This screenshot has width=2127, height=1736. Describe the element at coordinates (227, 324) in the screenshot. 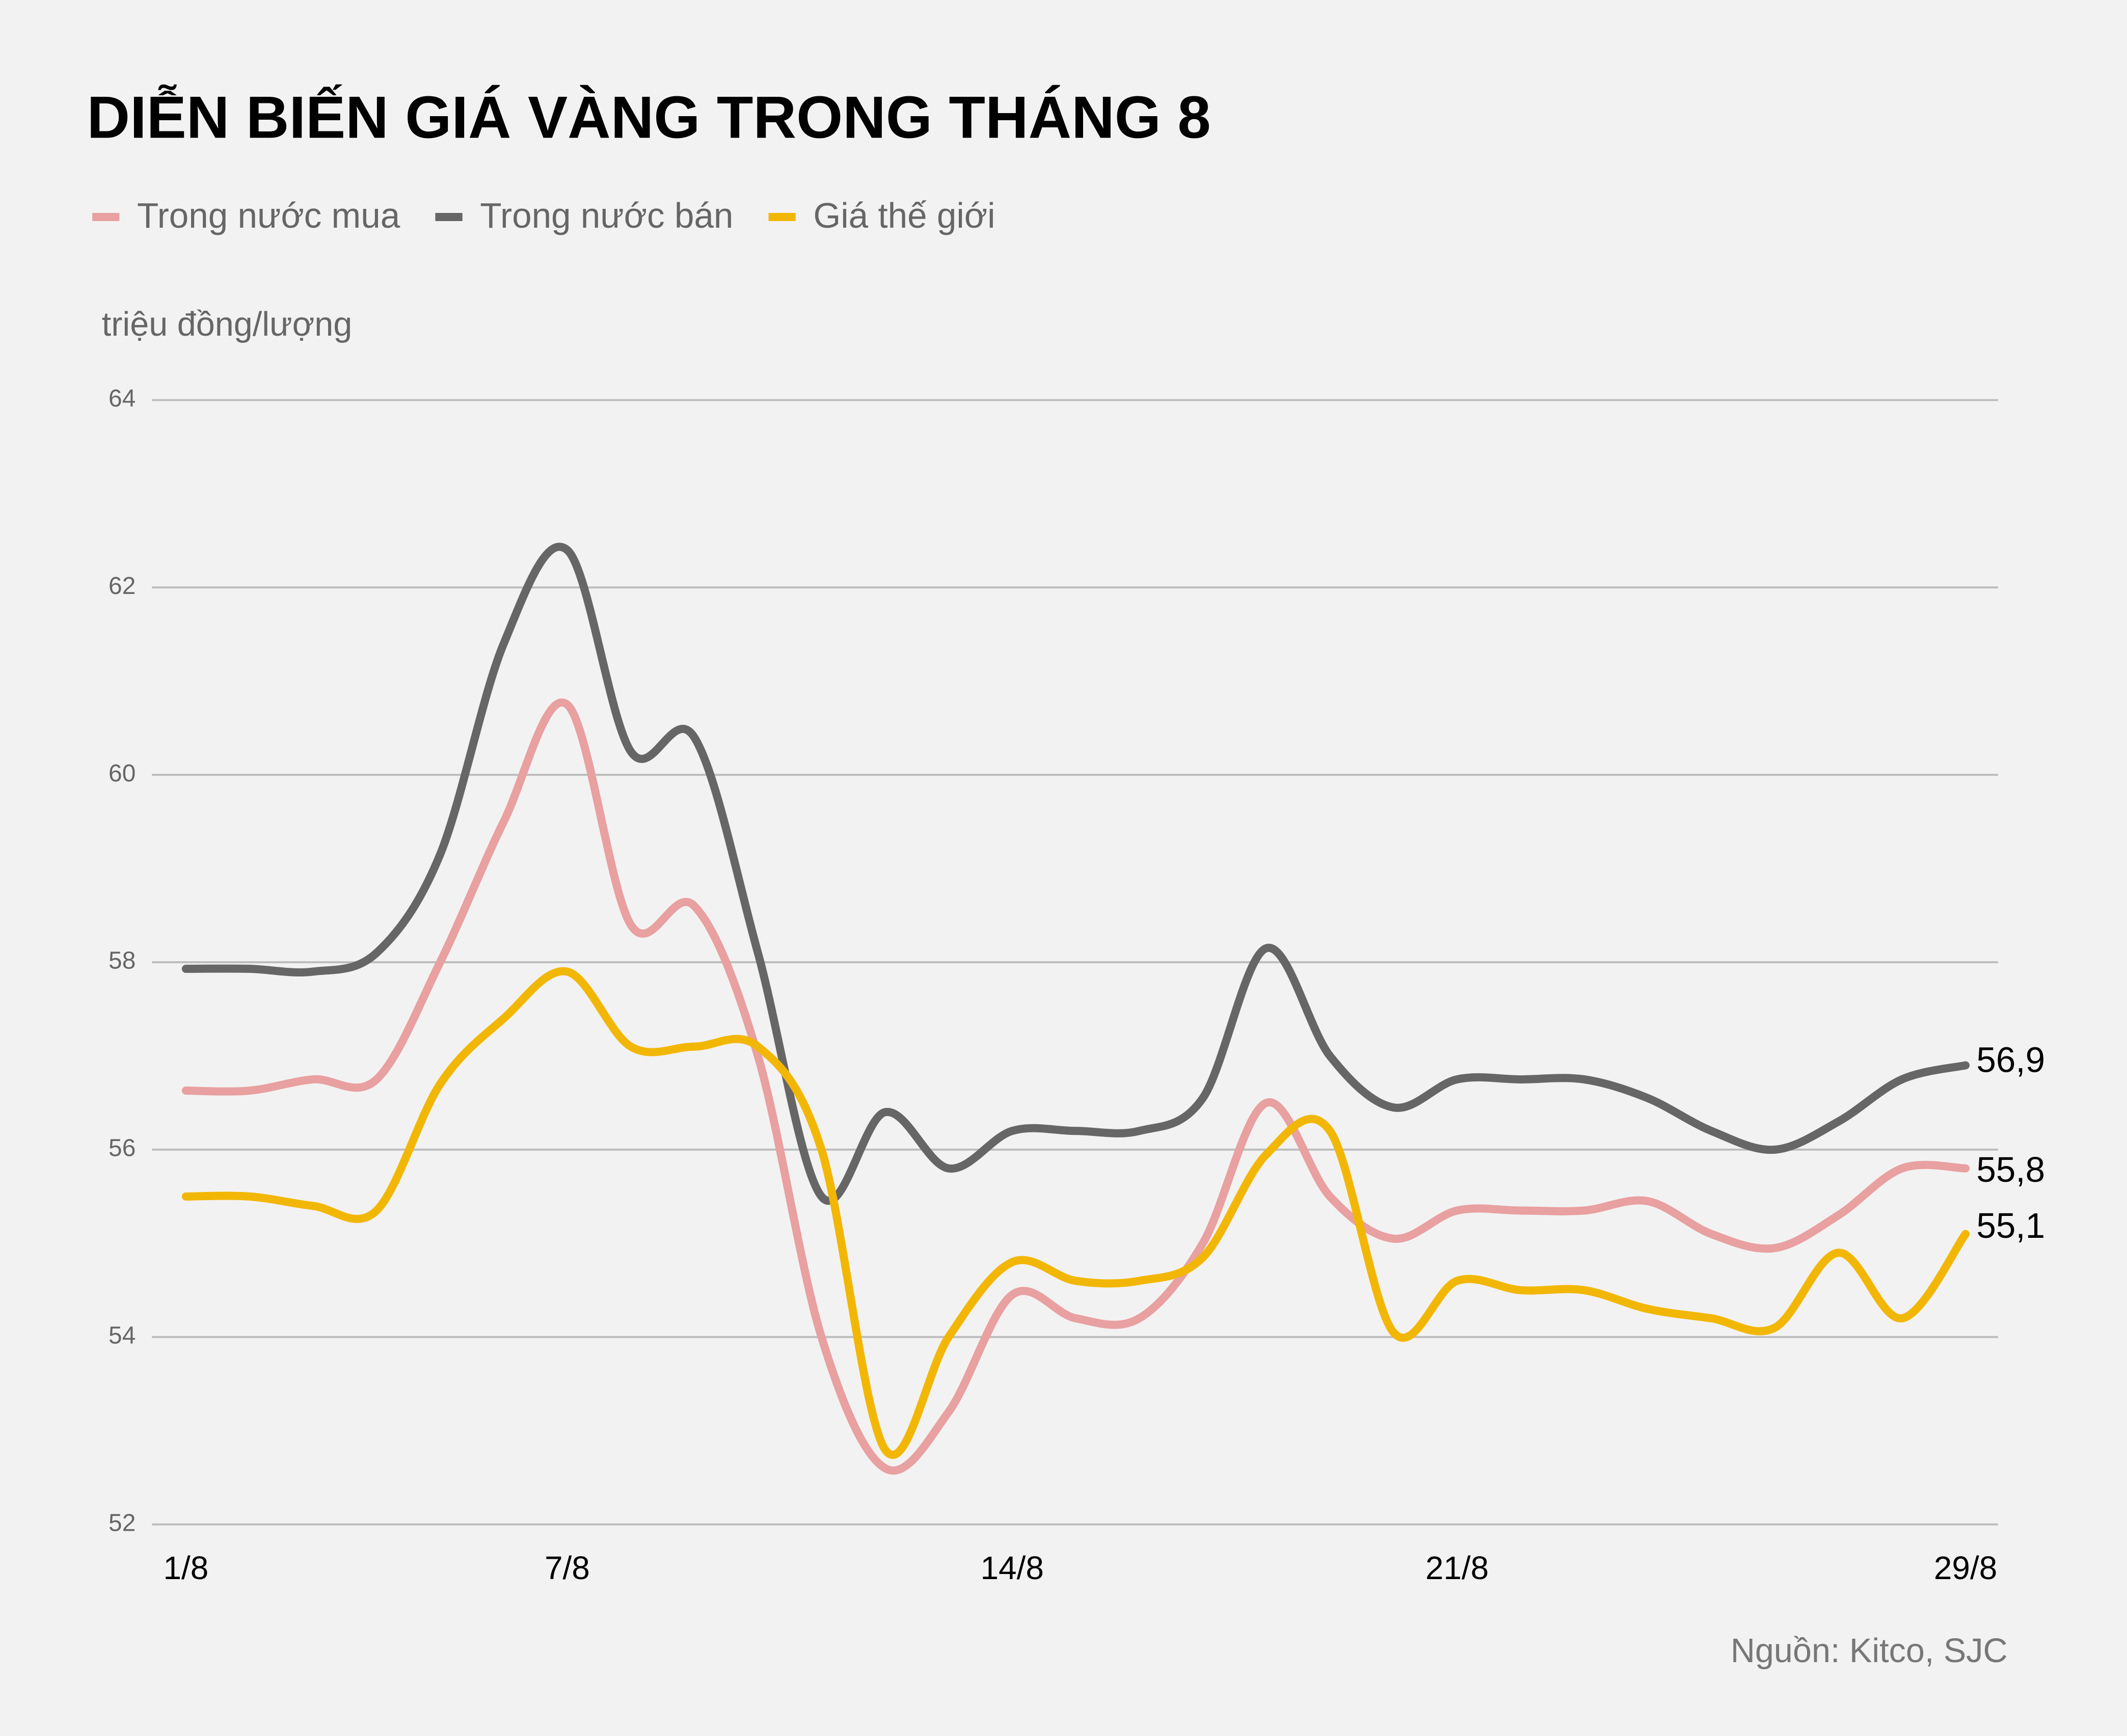

I see `y-axis-label: triệu đồng/lượng` at that location.